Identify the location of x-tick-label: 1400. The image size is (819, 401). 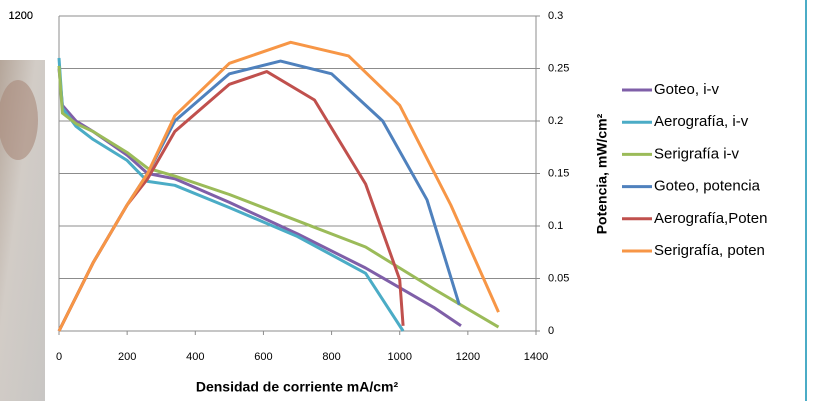
(536, 357).